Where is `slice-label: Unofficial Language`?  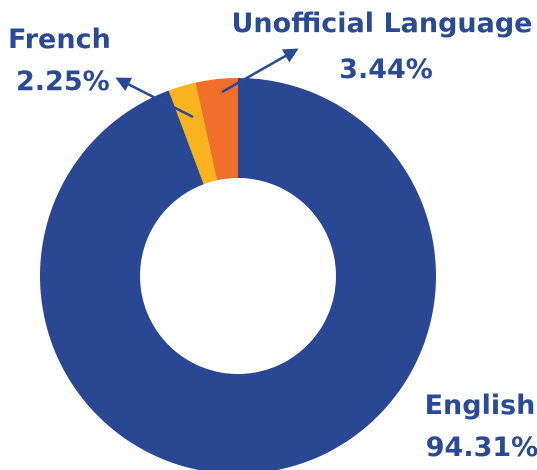 slice-label: Unofficial Language is located at coordinates (382, 23).